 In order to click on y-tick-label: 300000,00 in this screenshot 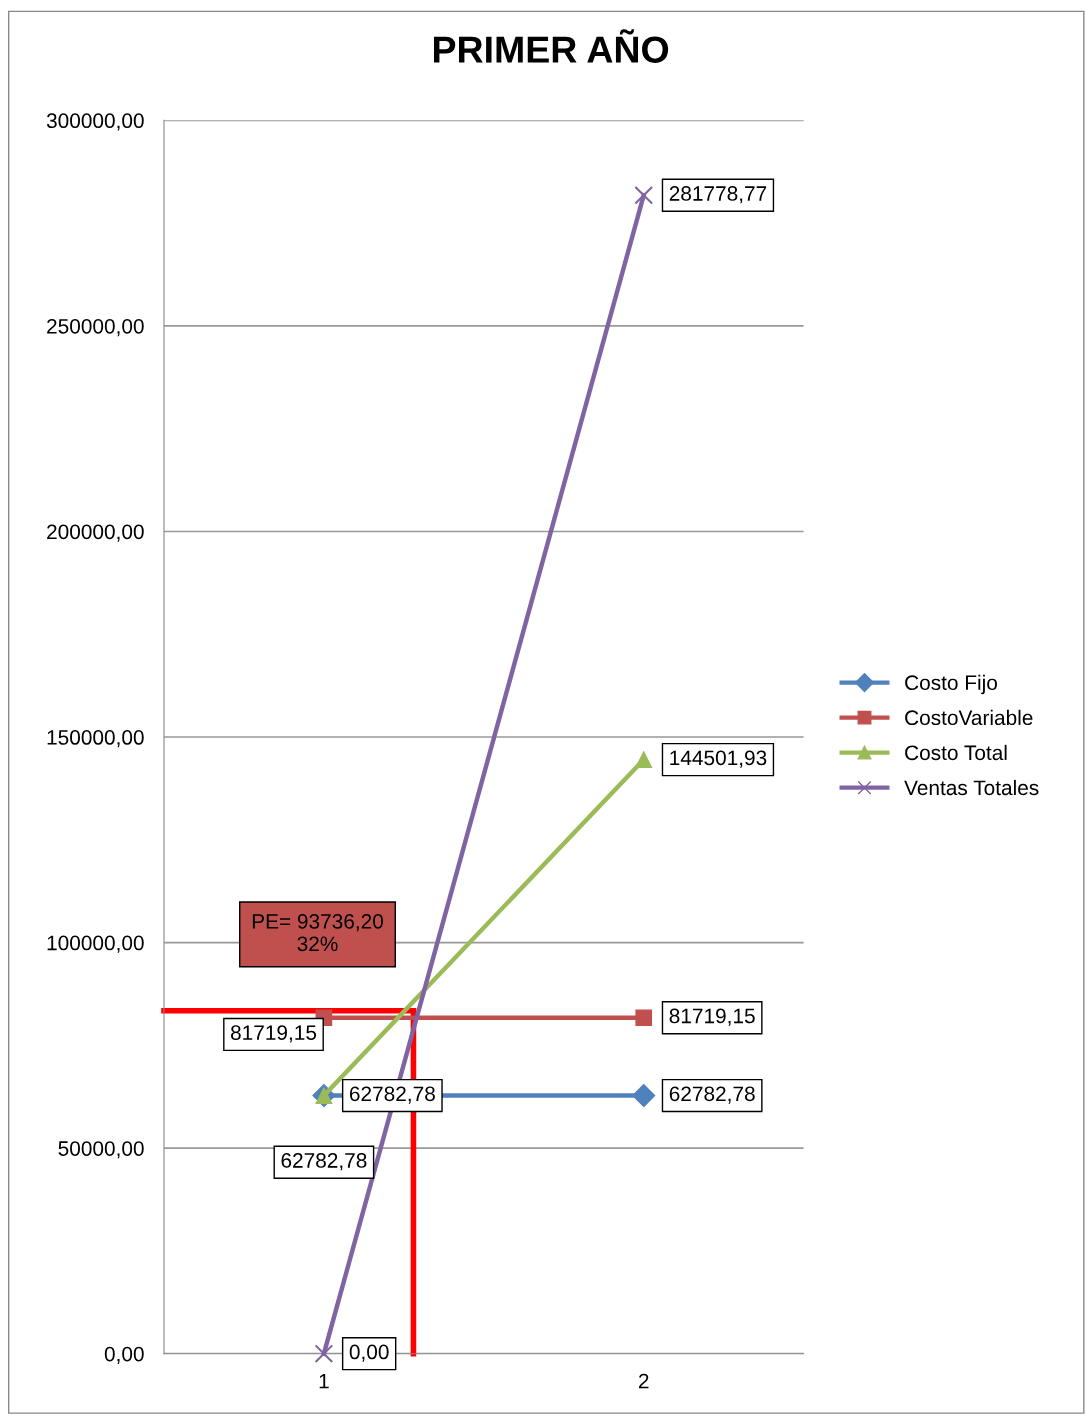, I will do `click(95, 122)`.